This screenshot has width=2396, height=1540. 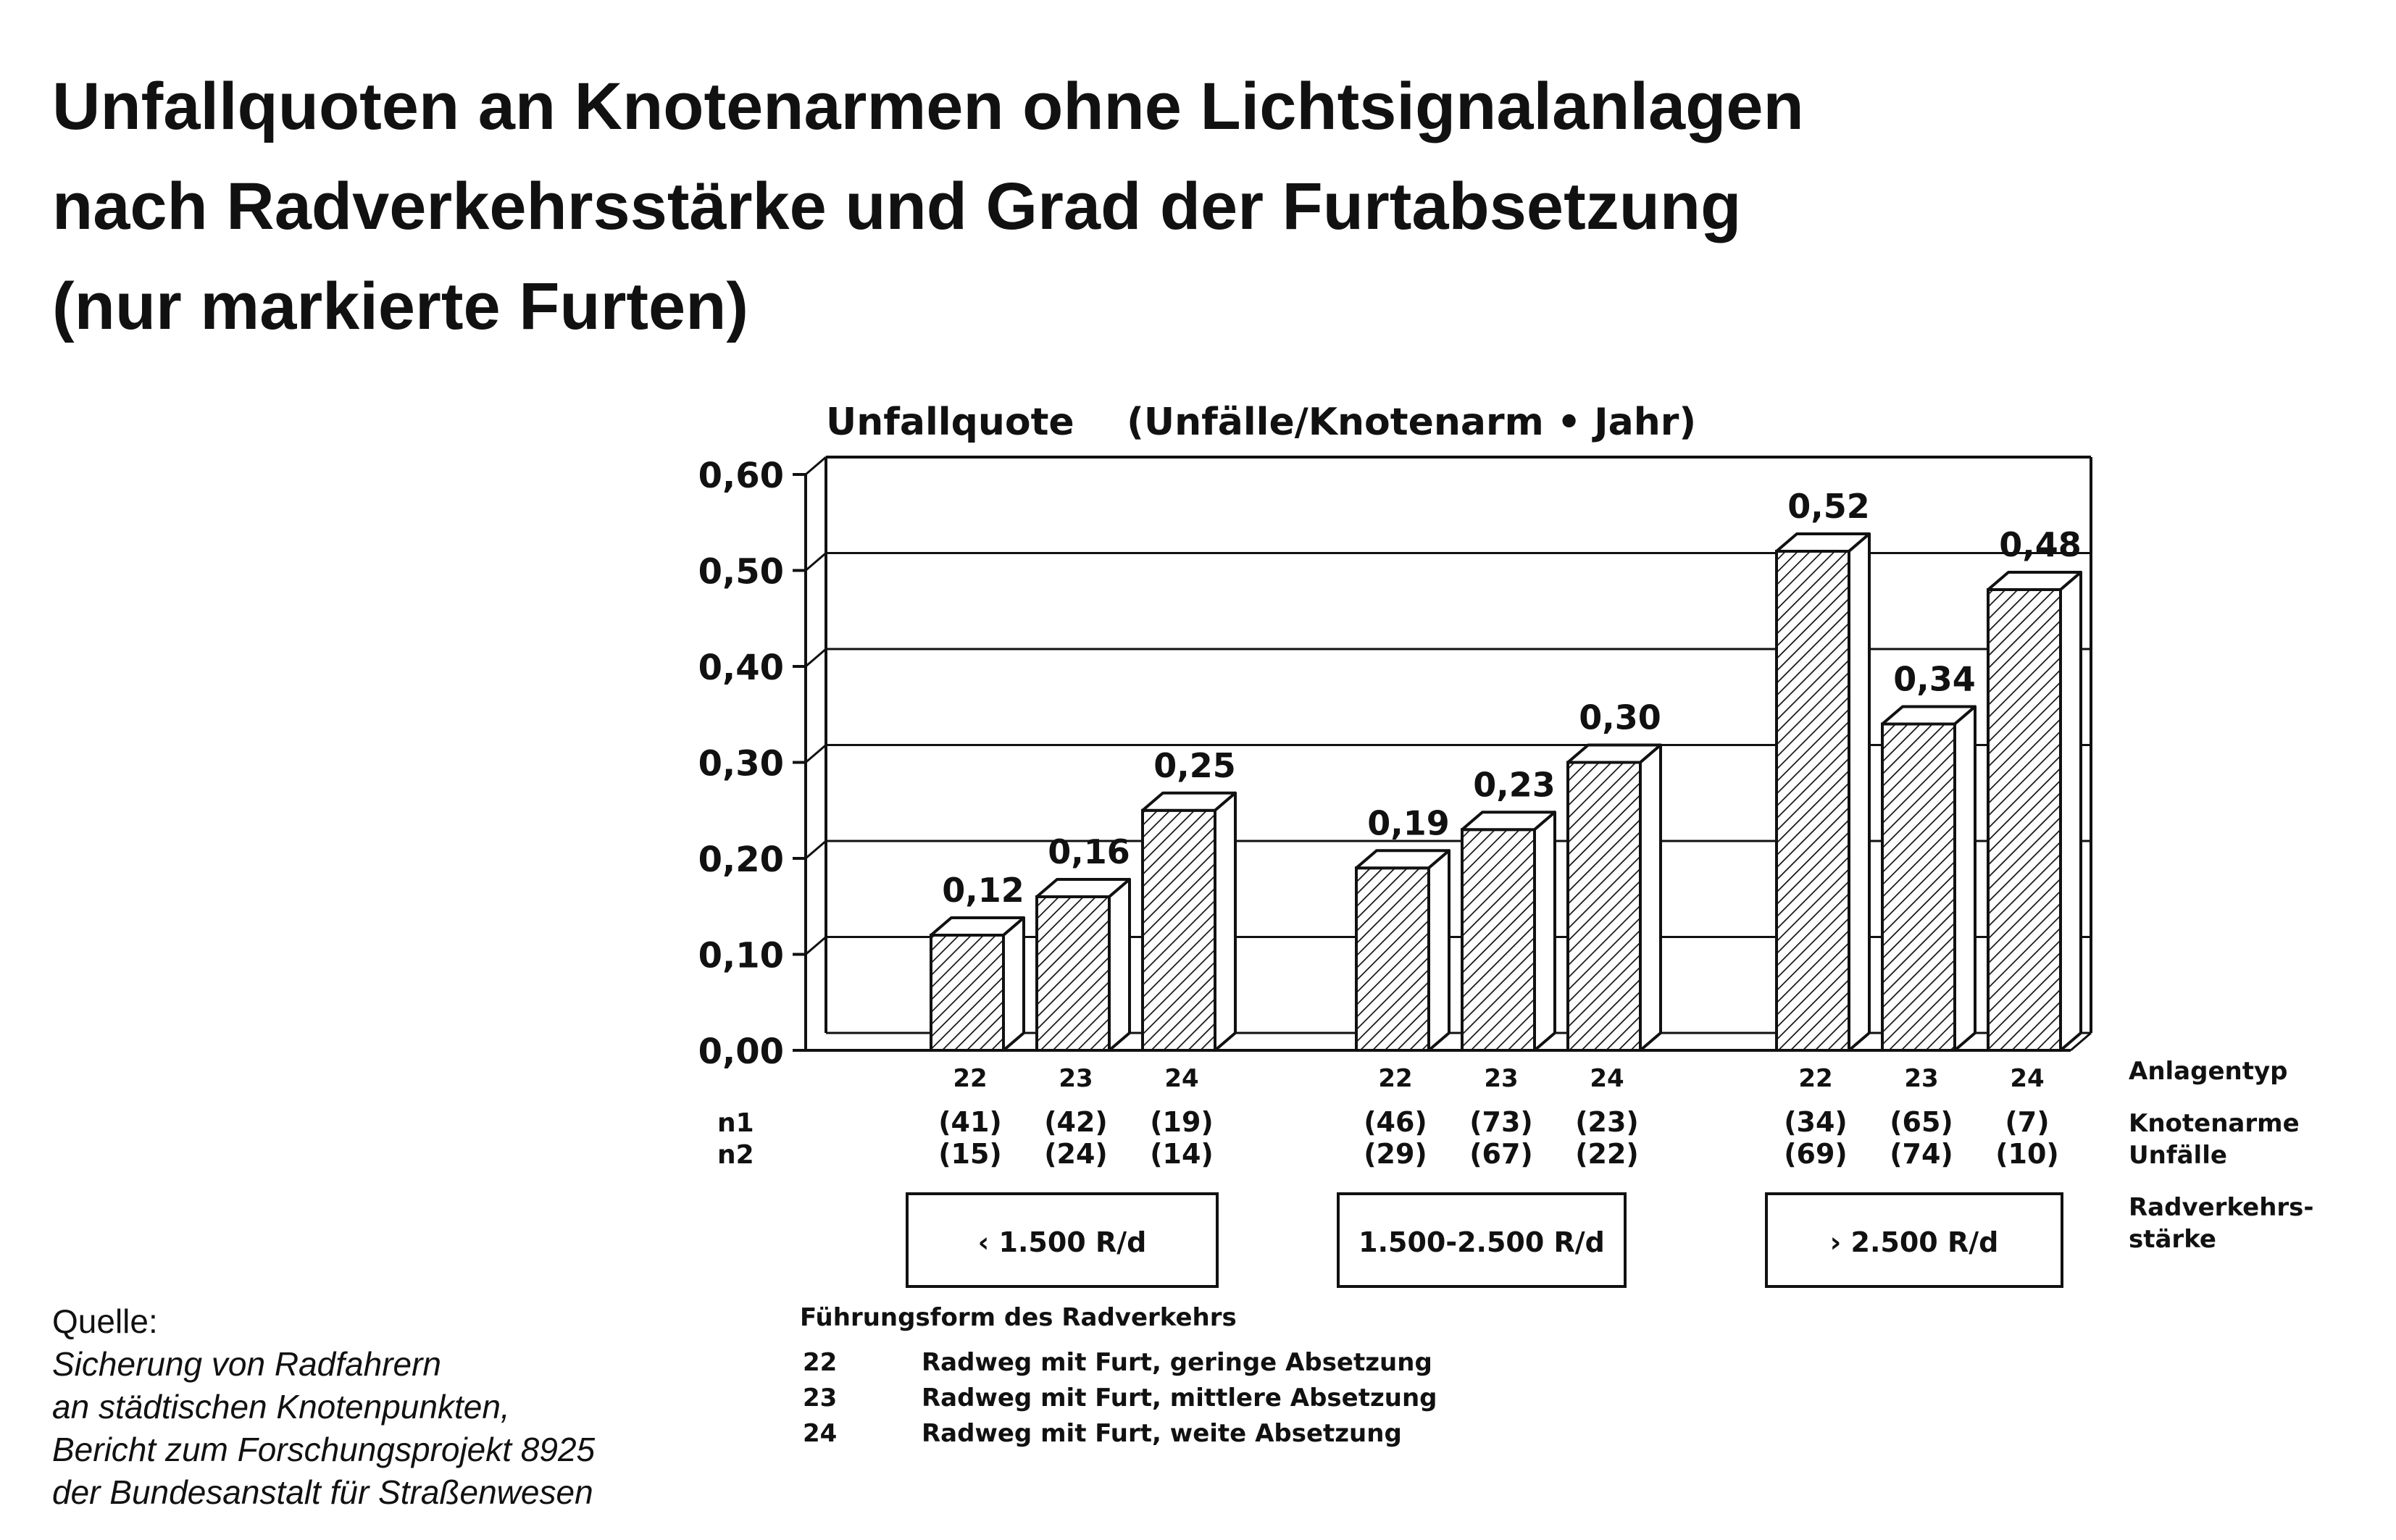 What do you see at coordinates (741, 572) in the screenshot?
I see `y-tick-label: 0,50` at bounding box center [741, 572].